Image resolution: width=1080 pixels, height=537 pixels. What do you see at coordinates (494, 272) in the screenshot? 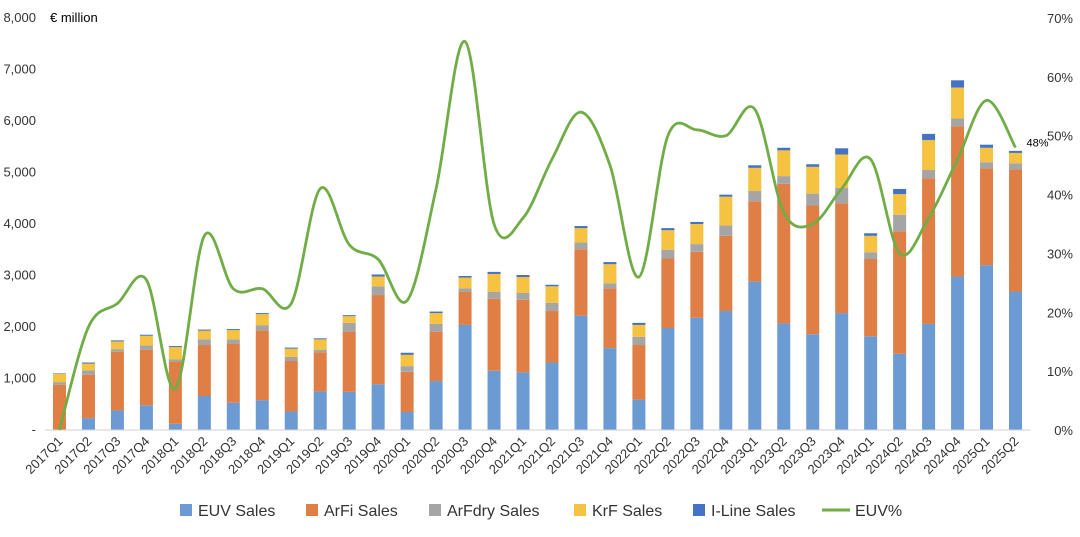
I see `bar-i-line-sales-2020Q4` at bounding box center [494, 272].